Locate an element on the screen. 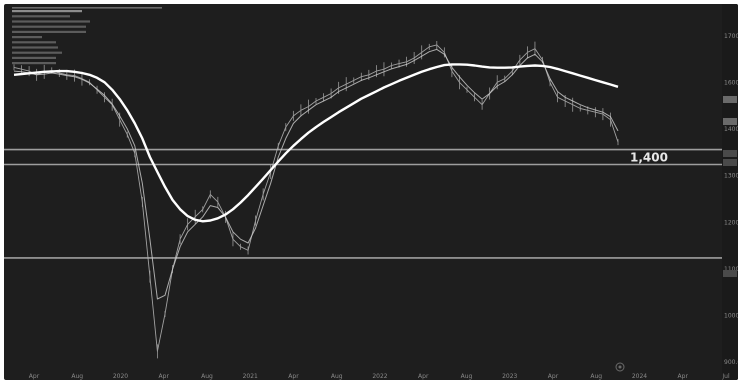 The height and width of the screenshot is (383, 741). y-tick-label: 1000.00 is located at coordinates (731, 315).